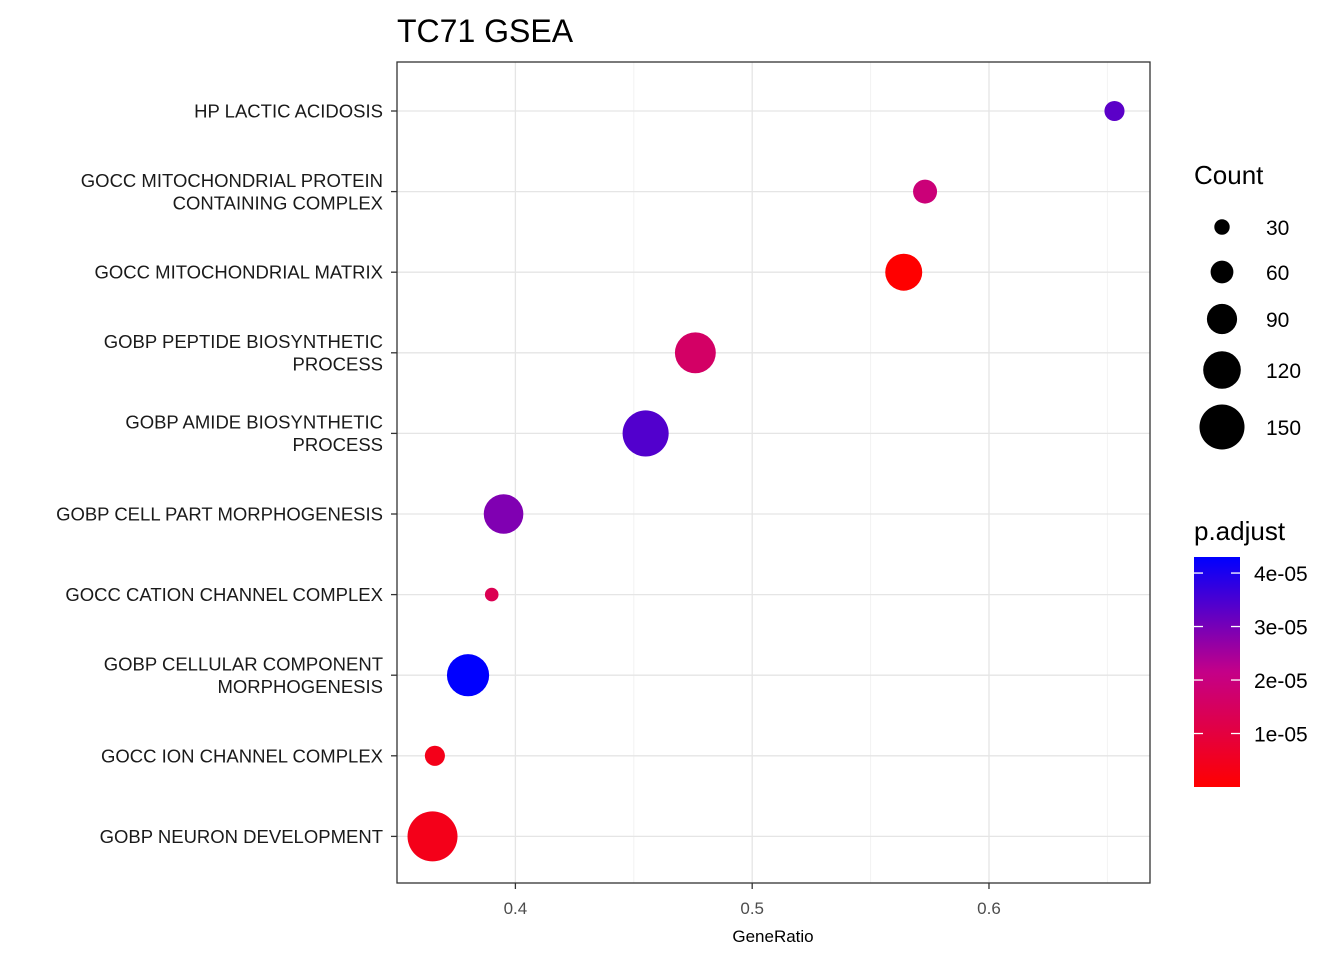 The width and height of the screenshot is (1344, 960). I want to click on size-legend-label: 60, so click(1277, 273).